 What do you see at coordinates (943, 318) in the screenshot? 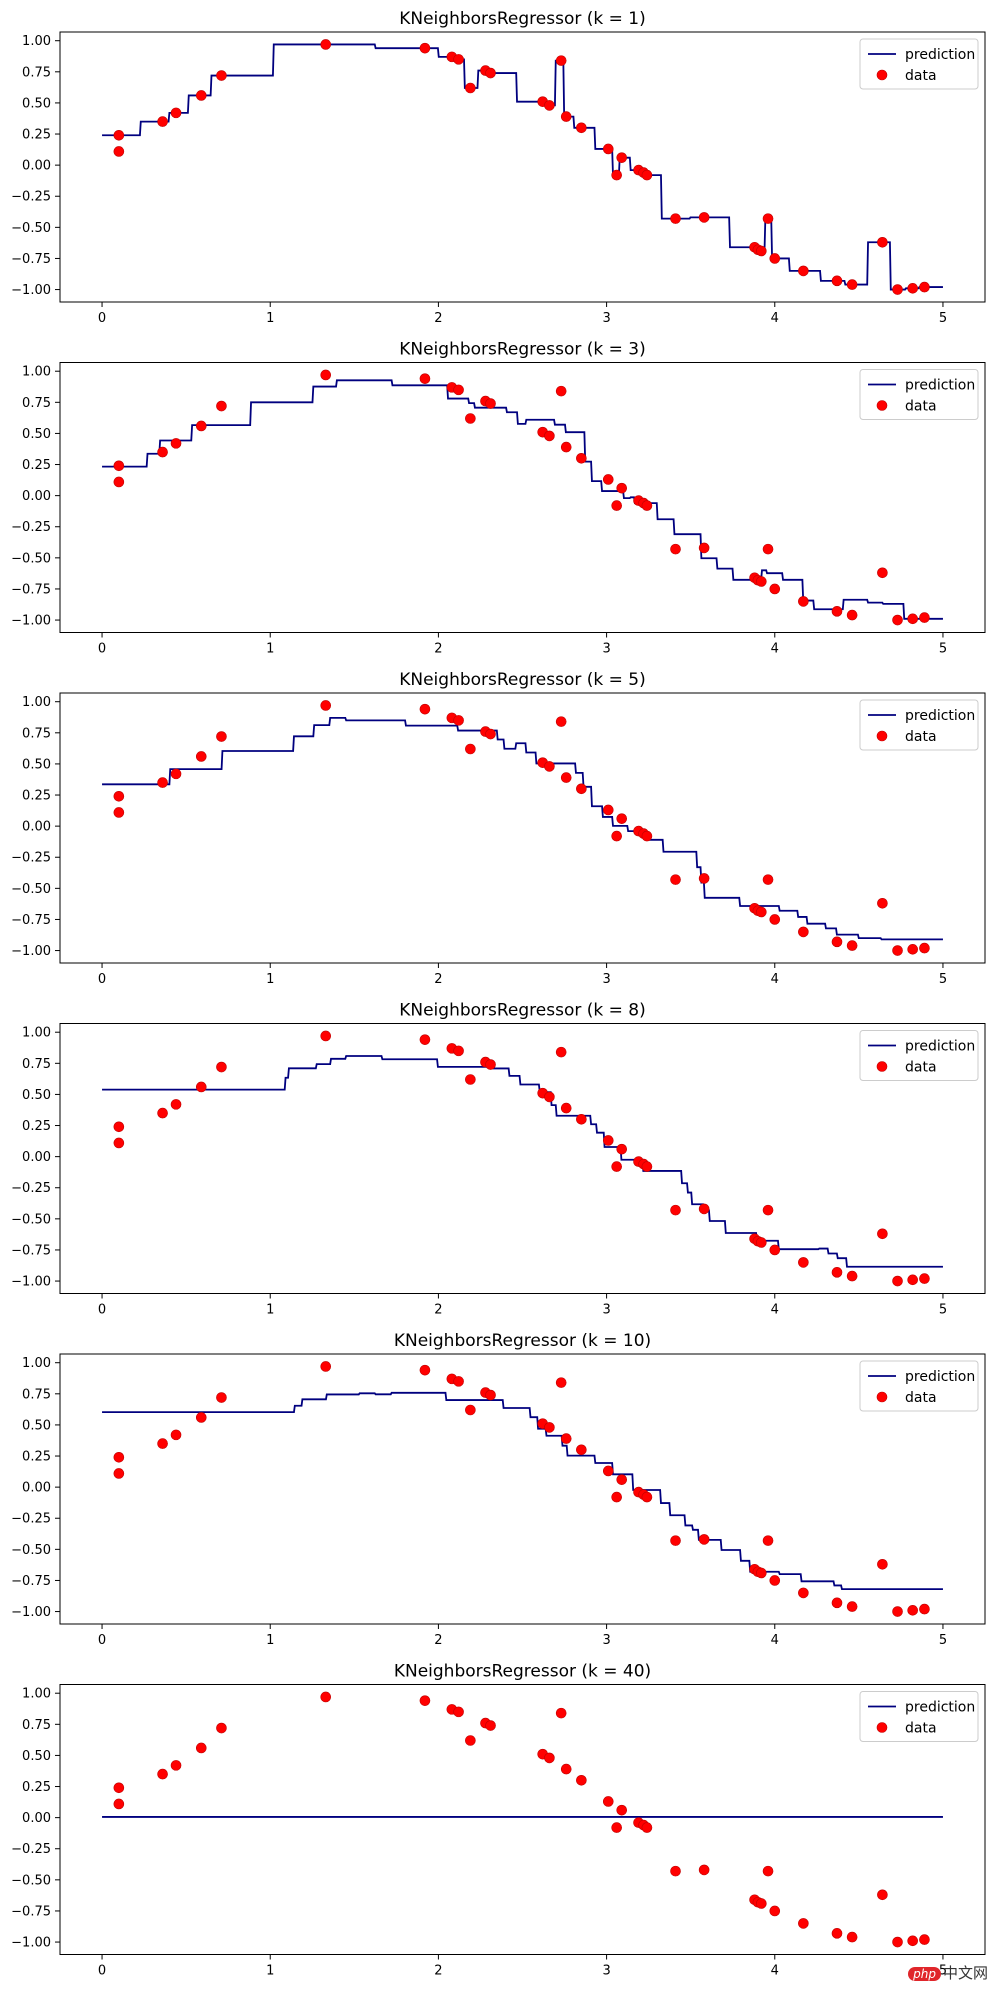
I see `x-tick-label: 5` at bounding box center [943, 318].